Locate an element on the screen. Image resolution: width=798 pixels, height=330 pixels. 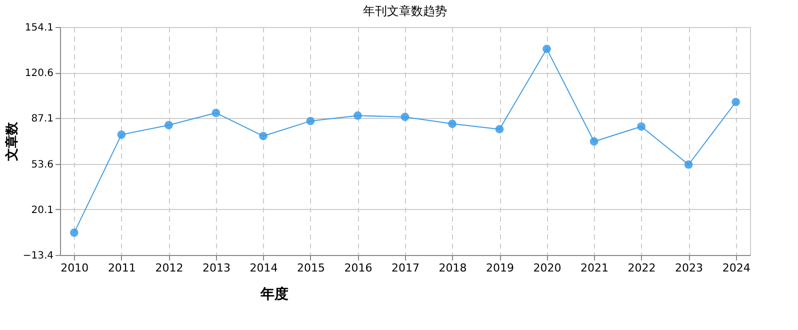
x-axis-title: 年度 is located at coordinates (274, 294).